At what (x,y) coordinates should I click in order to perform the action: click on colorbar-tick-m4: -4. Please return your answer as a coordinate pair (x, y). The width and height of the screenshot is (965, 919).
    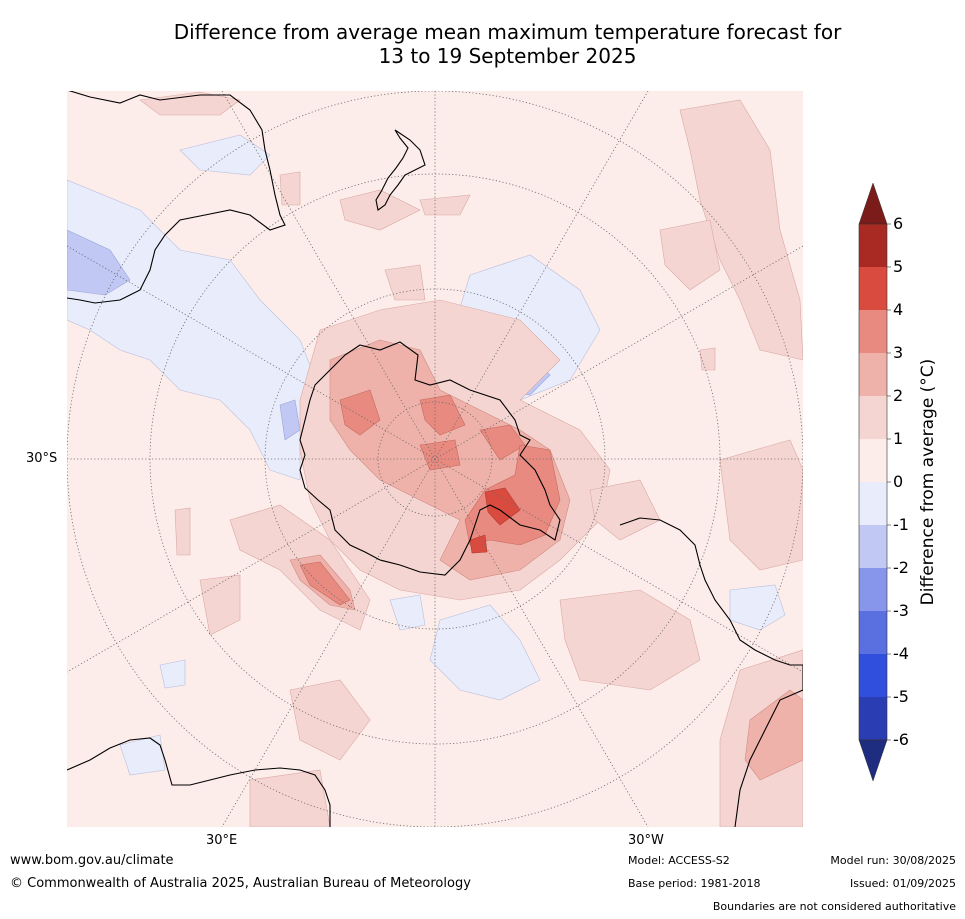
    Looking at the image, I should click on (901, 653).